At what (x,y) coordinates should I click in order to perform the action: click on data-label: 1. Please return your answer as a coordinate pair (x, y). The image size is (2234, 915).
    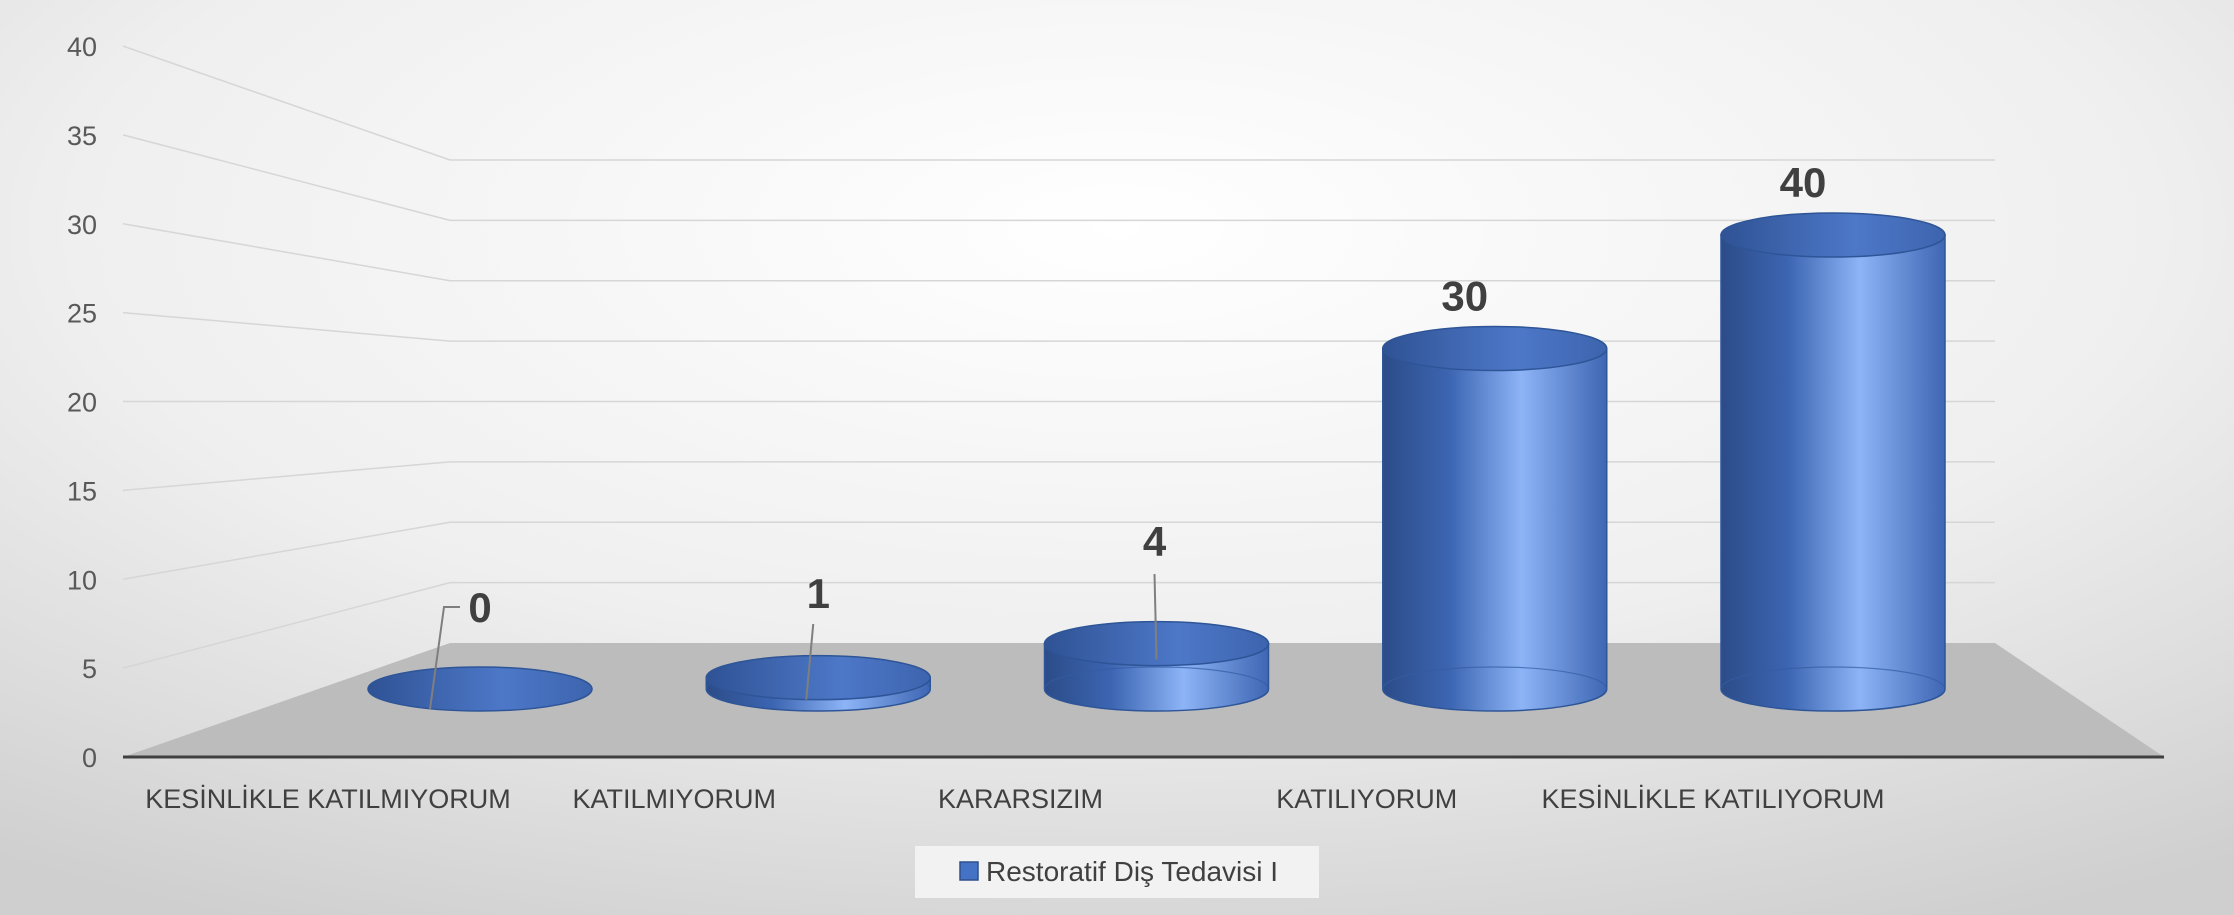
    Looking at the image, I should click on (818, 593).